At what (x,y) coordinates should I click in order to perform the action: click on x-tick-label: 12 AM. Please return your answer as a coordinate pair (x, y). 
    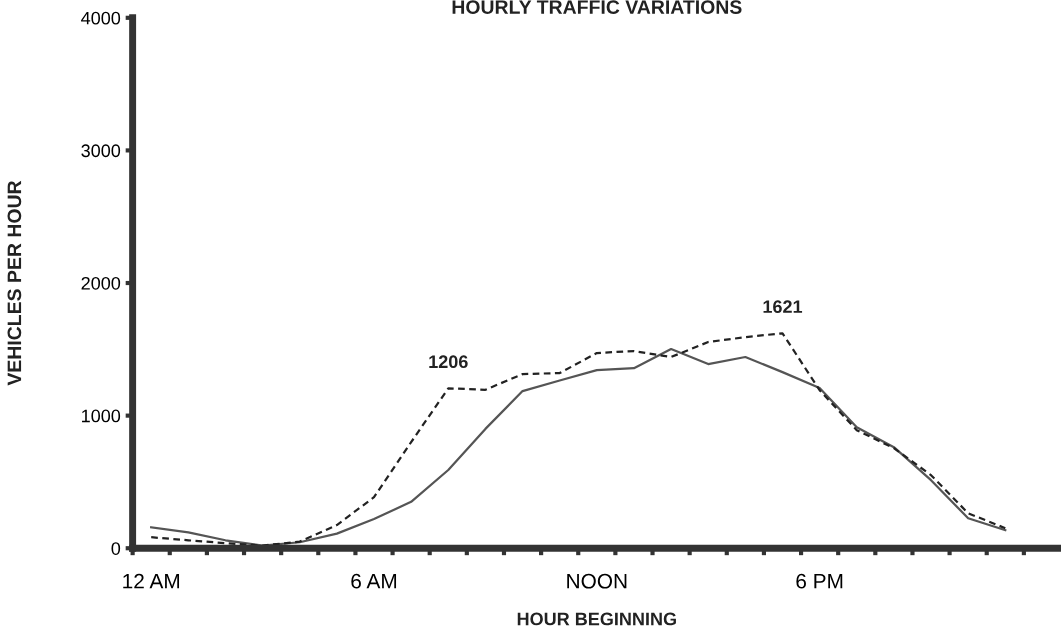
    Looking at the image, I should click on (151, 581).